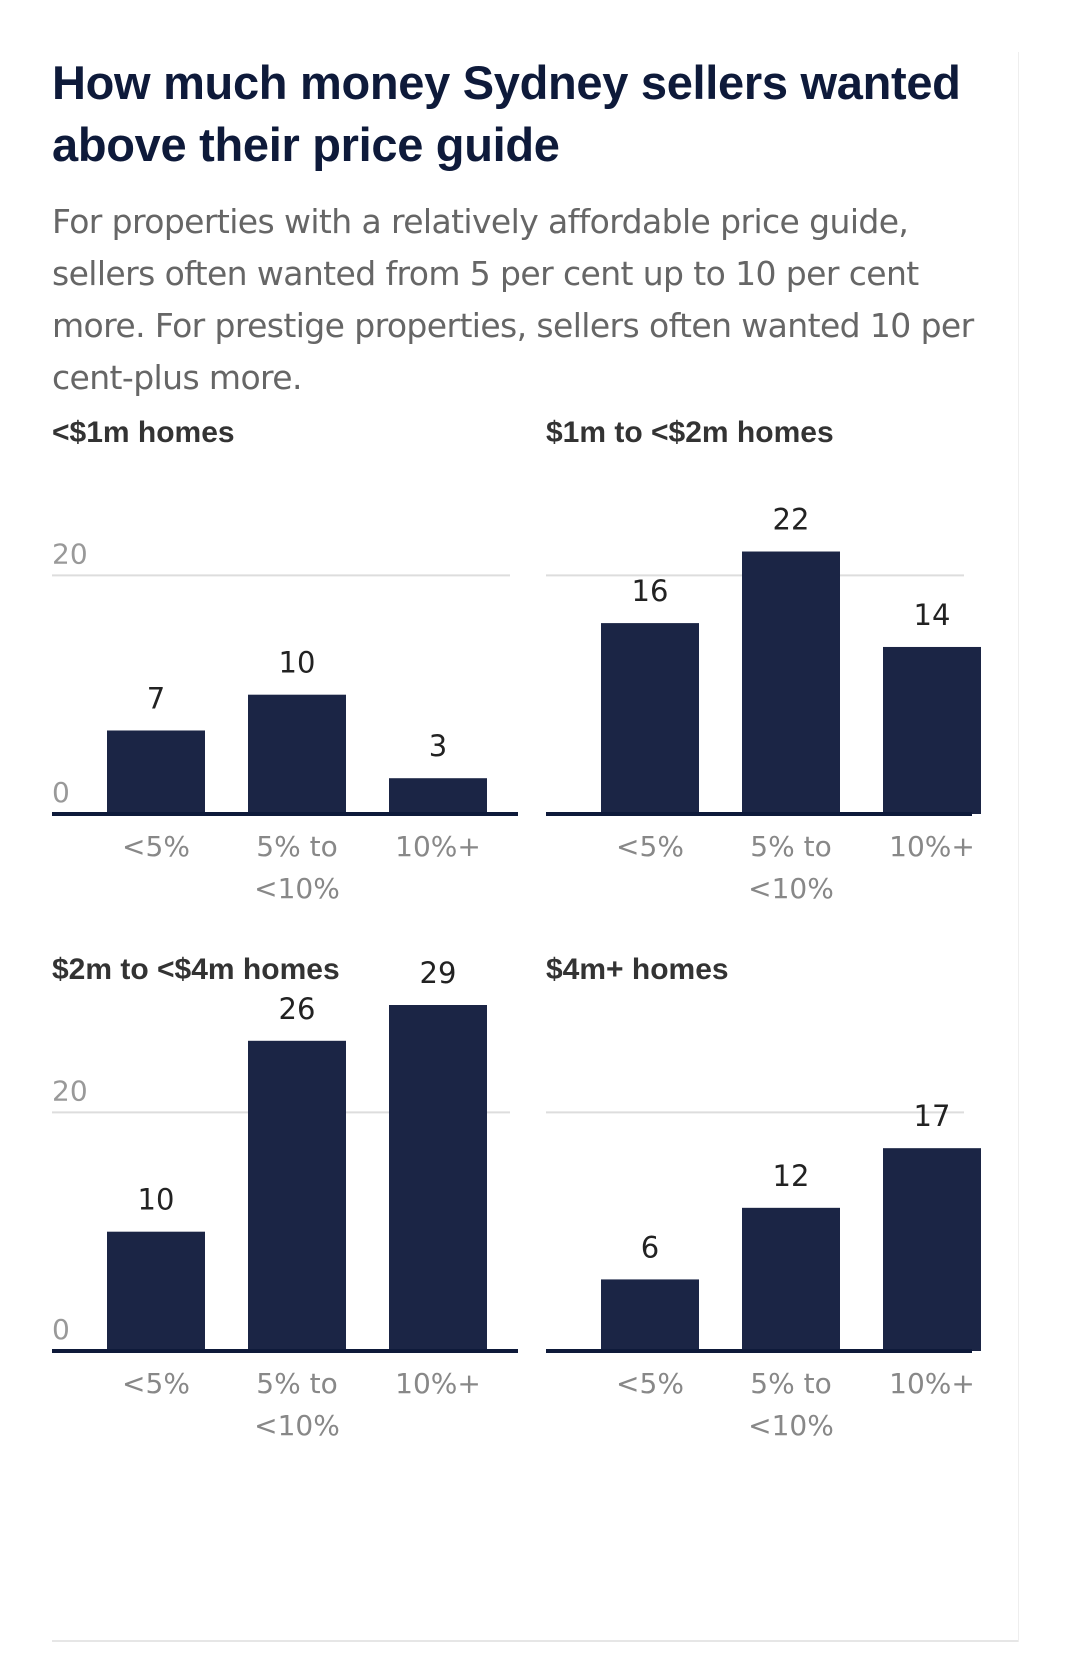 This screenshot has height=1659, width=1071. What do you see at coordinates (143, 432) in the screenshot?
I see `panel-title: <$1m homes` at bounding box center [143, 432].